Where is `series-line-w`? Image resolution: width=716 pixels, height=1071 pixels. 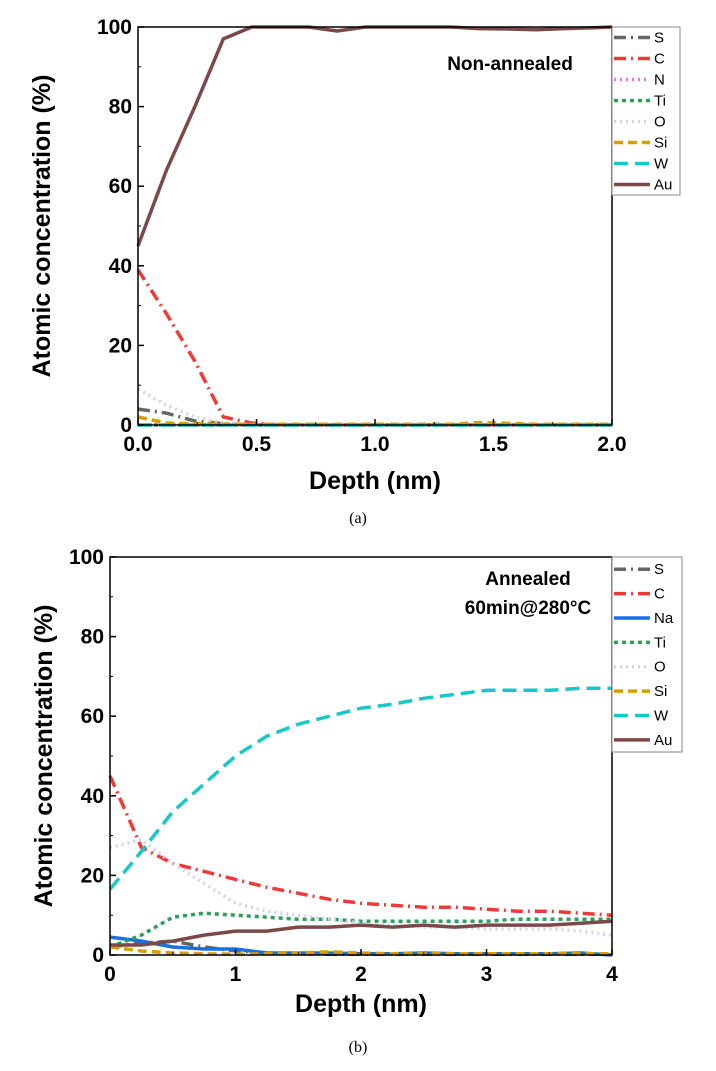 series-line-w is located at coordinates (360, 788).